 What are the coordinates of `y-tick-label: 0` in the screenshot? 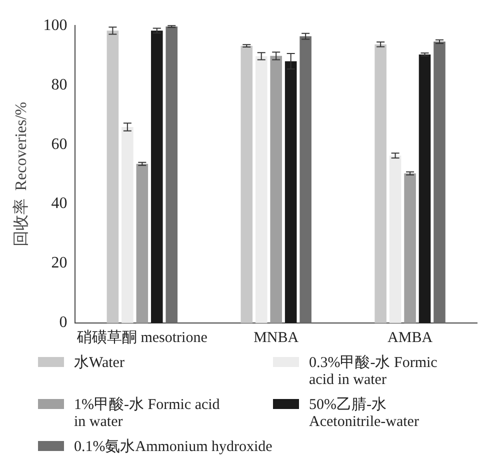 It's located at (63, 323).